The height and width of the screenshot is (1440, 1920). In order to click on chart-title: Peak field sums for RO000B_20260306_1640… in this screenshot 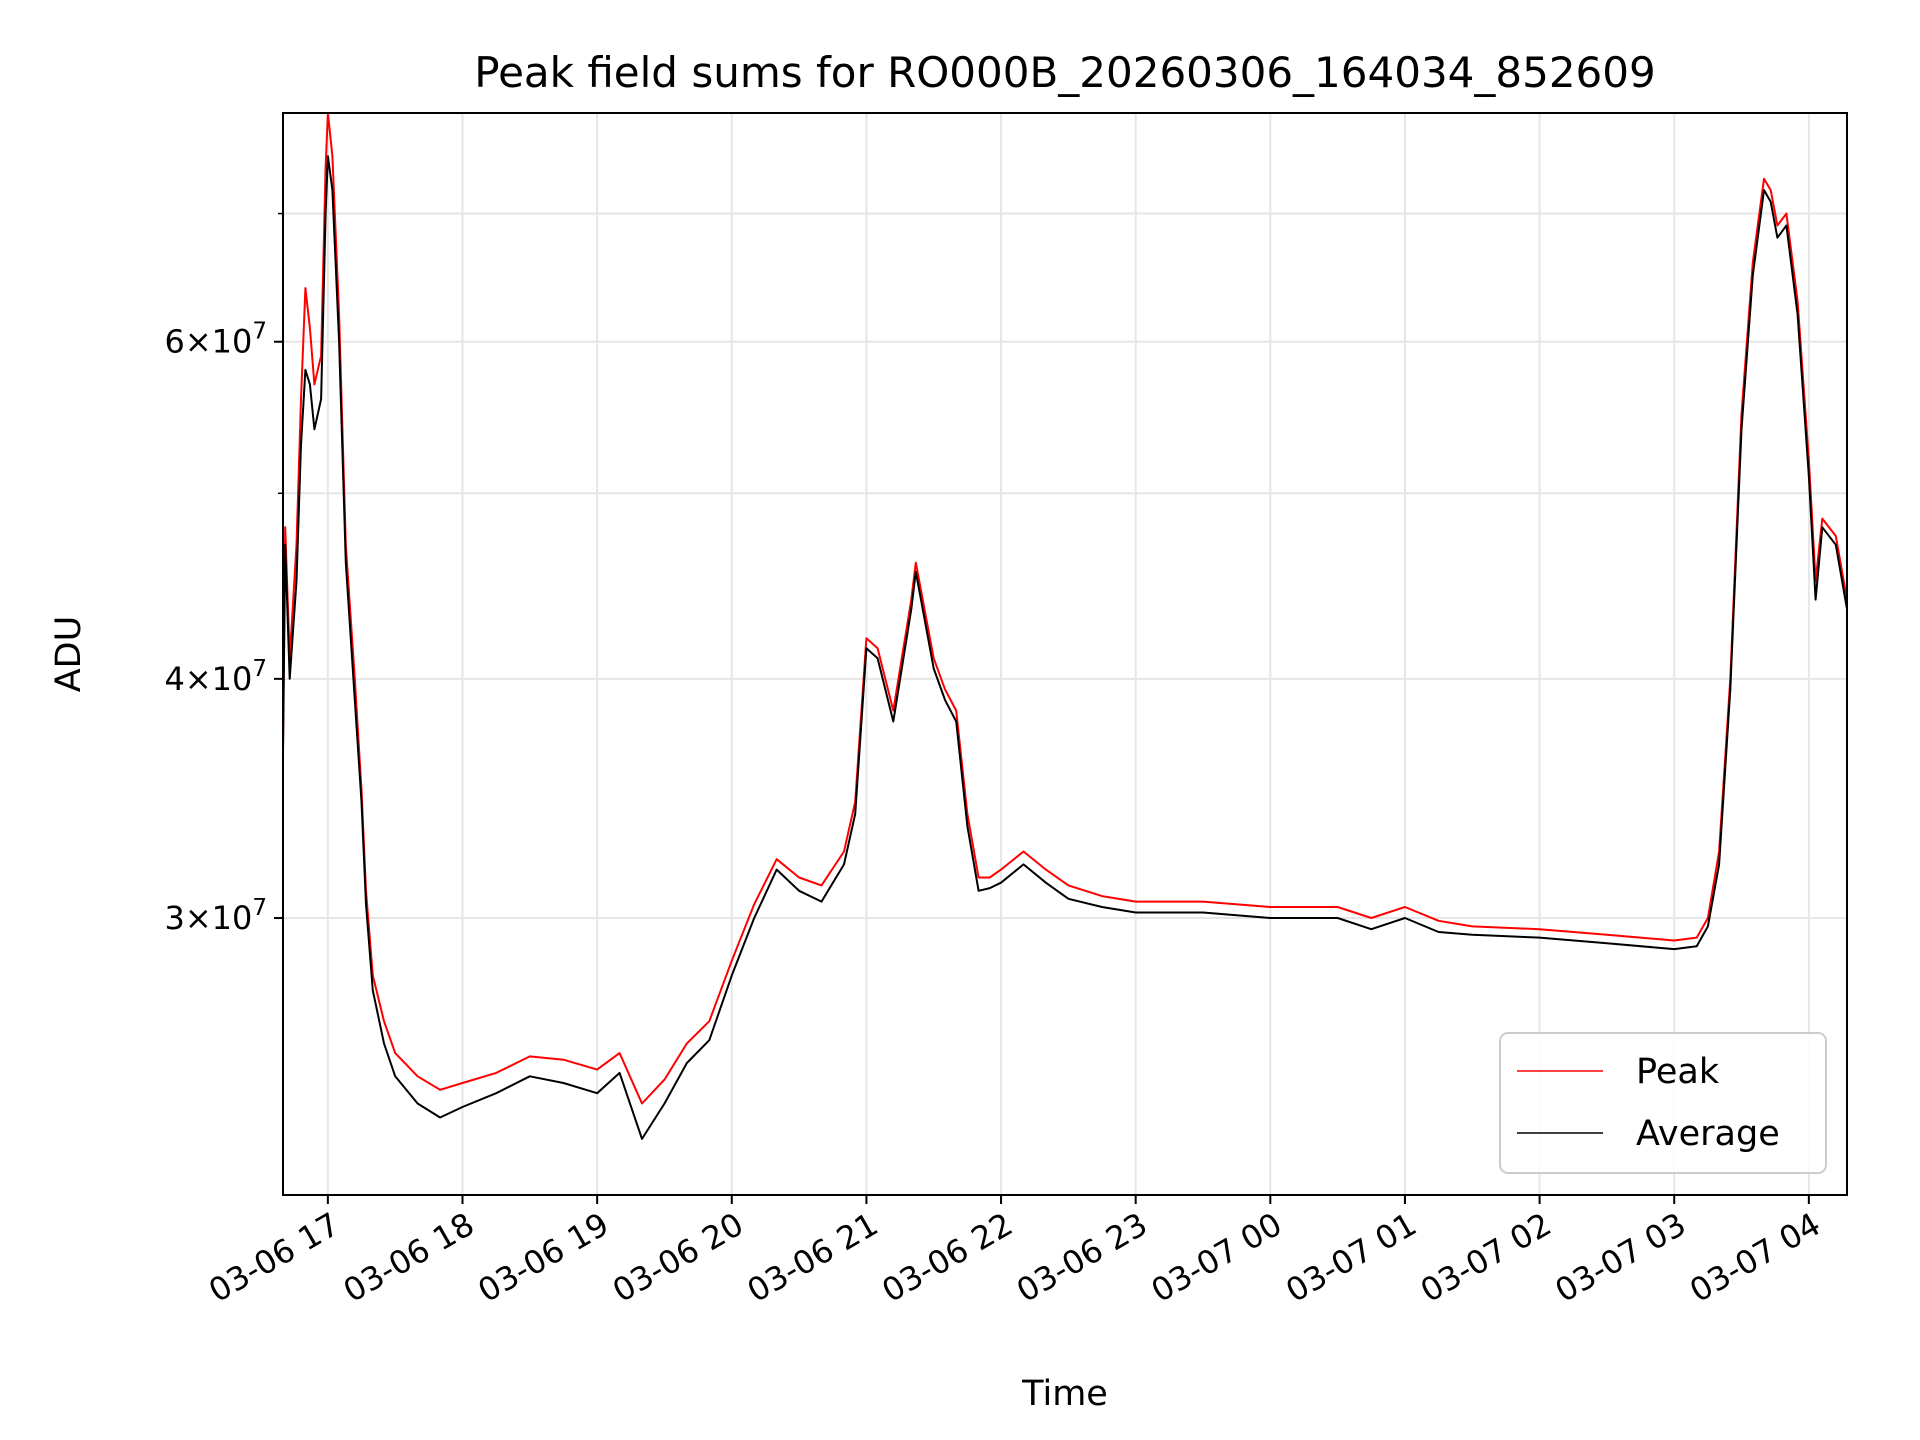, I will do `click(1064, 72)`.